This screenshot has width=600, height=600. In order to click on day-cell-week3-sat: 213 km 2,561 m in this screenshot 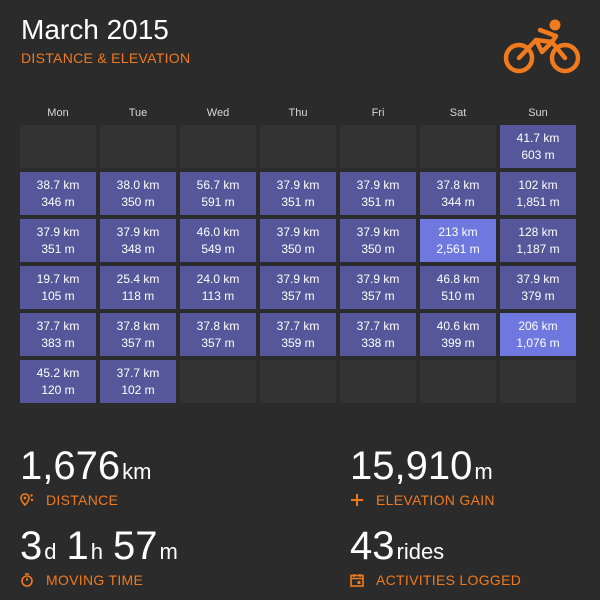, I will do `click(458, 240)`.